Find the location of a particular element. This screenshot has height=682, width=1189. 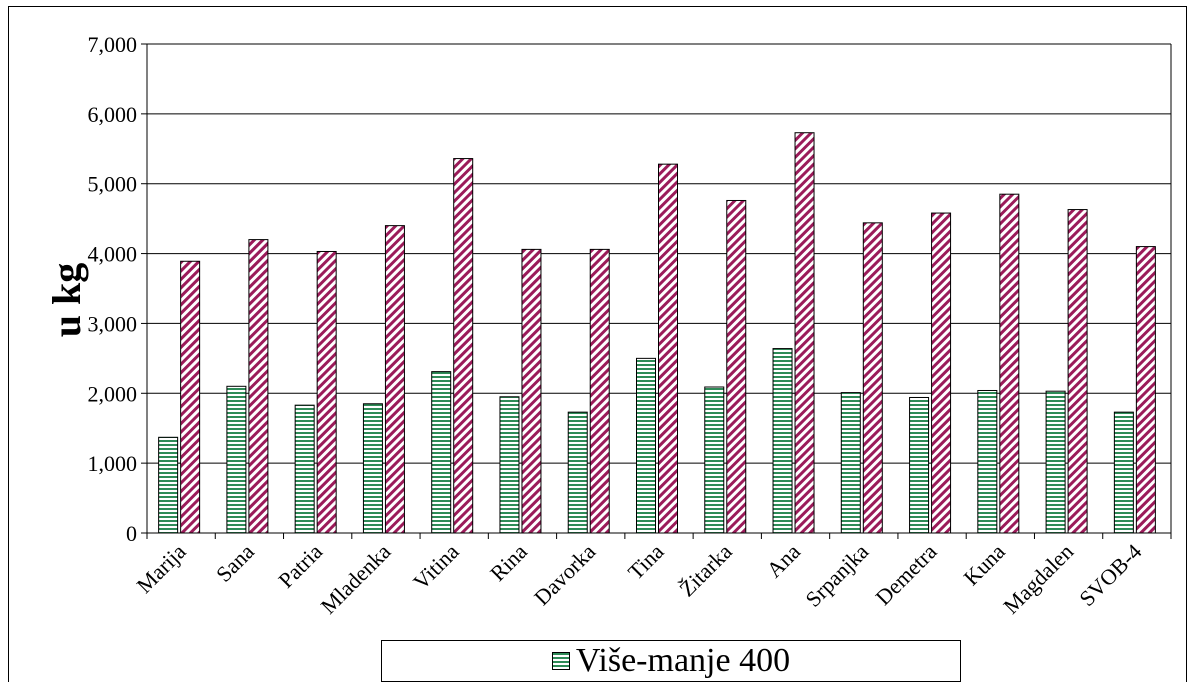

y-tick-label: 6,000 is located at coordinates (113, 114).